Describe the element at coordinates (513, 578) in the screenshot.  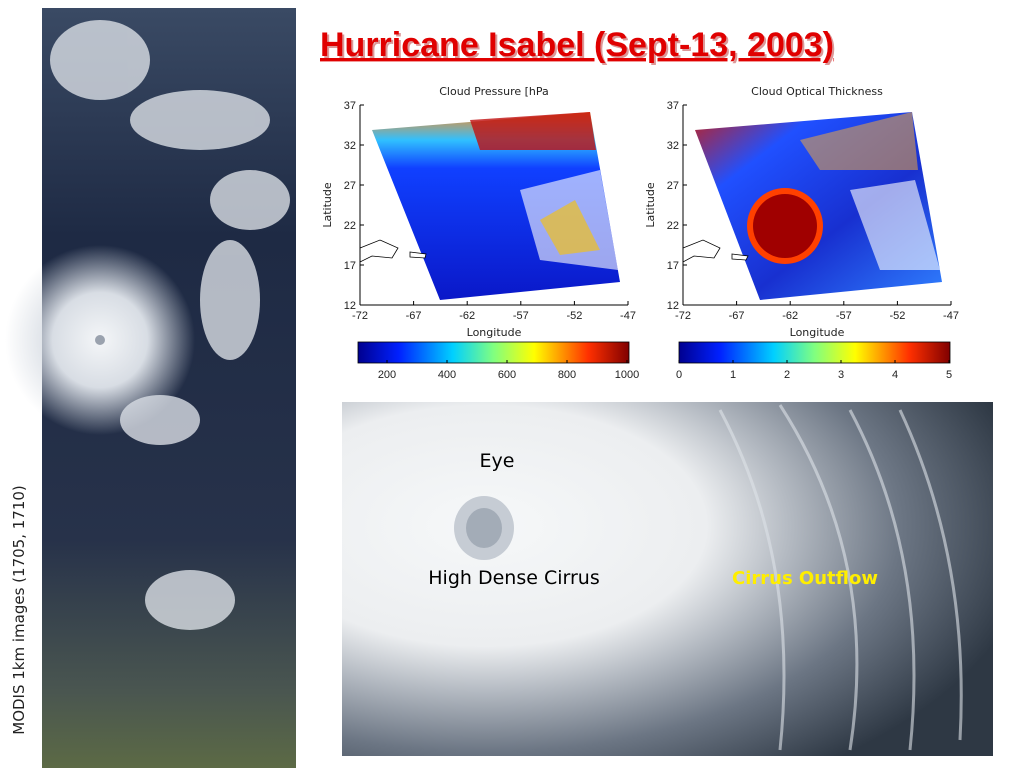
I see `cirrus-label: High Dense Cirrus` at that location.